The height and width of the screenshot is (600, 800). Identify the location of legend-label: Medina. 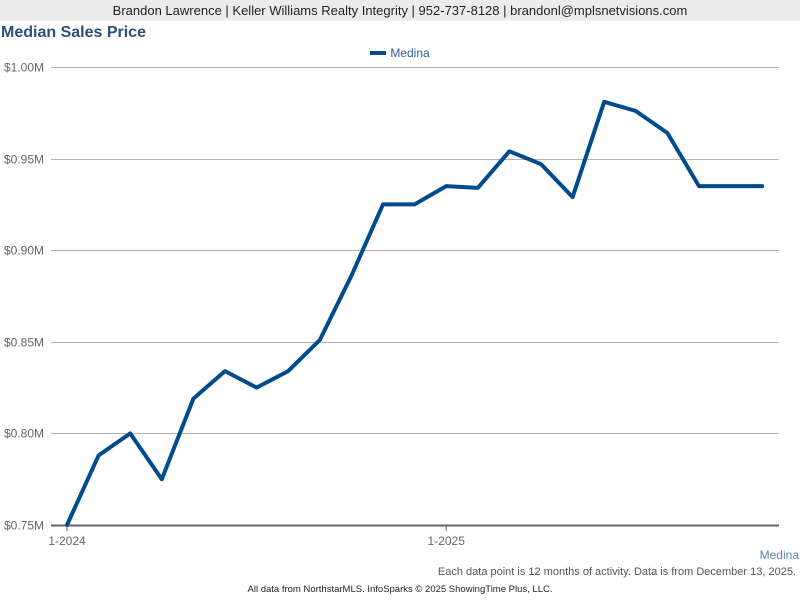
(410, 53).